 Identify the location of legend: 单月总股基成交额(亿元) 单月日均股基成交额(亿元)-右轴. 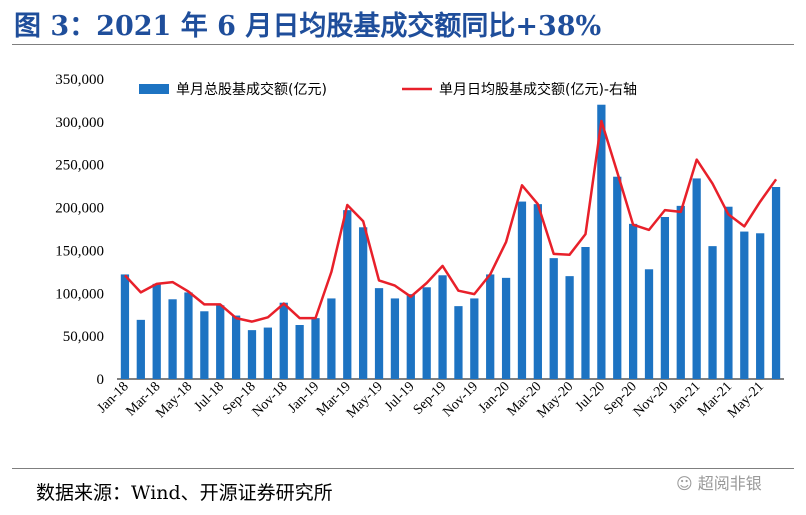
(388, 89).